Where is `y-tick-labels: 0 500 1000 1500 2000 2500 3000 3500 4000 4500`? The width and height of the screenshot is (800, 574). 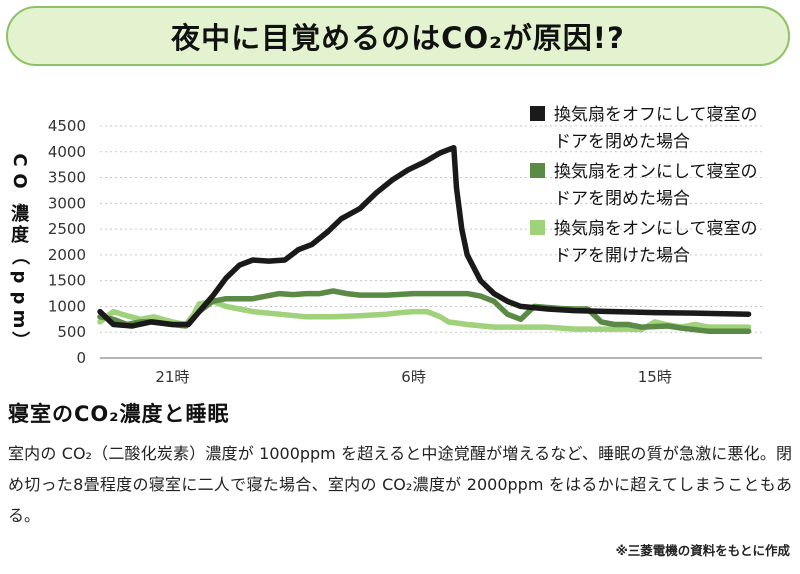
y-tick-labels: 0 500 1000 1500 2000 2500 3000 3500 4000 4500 is located at coordinates (67, 242).